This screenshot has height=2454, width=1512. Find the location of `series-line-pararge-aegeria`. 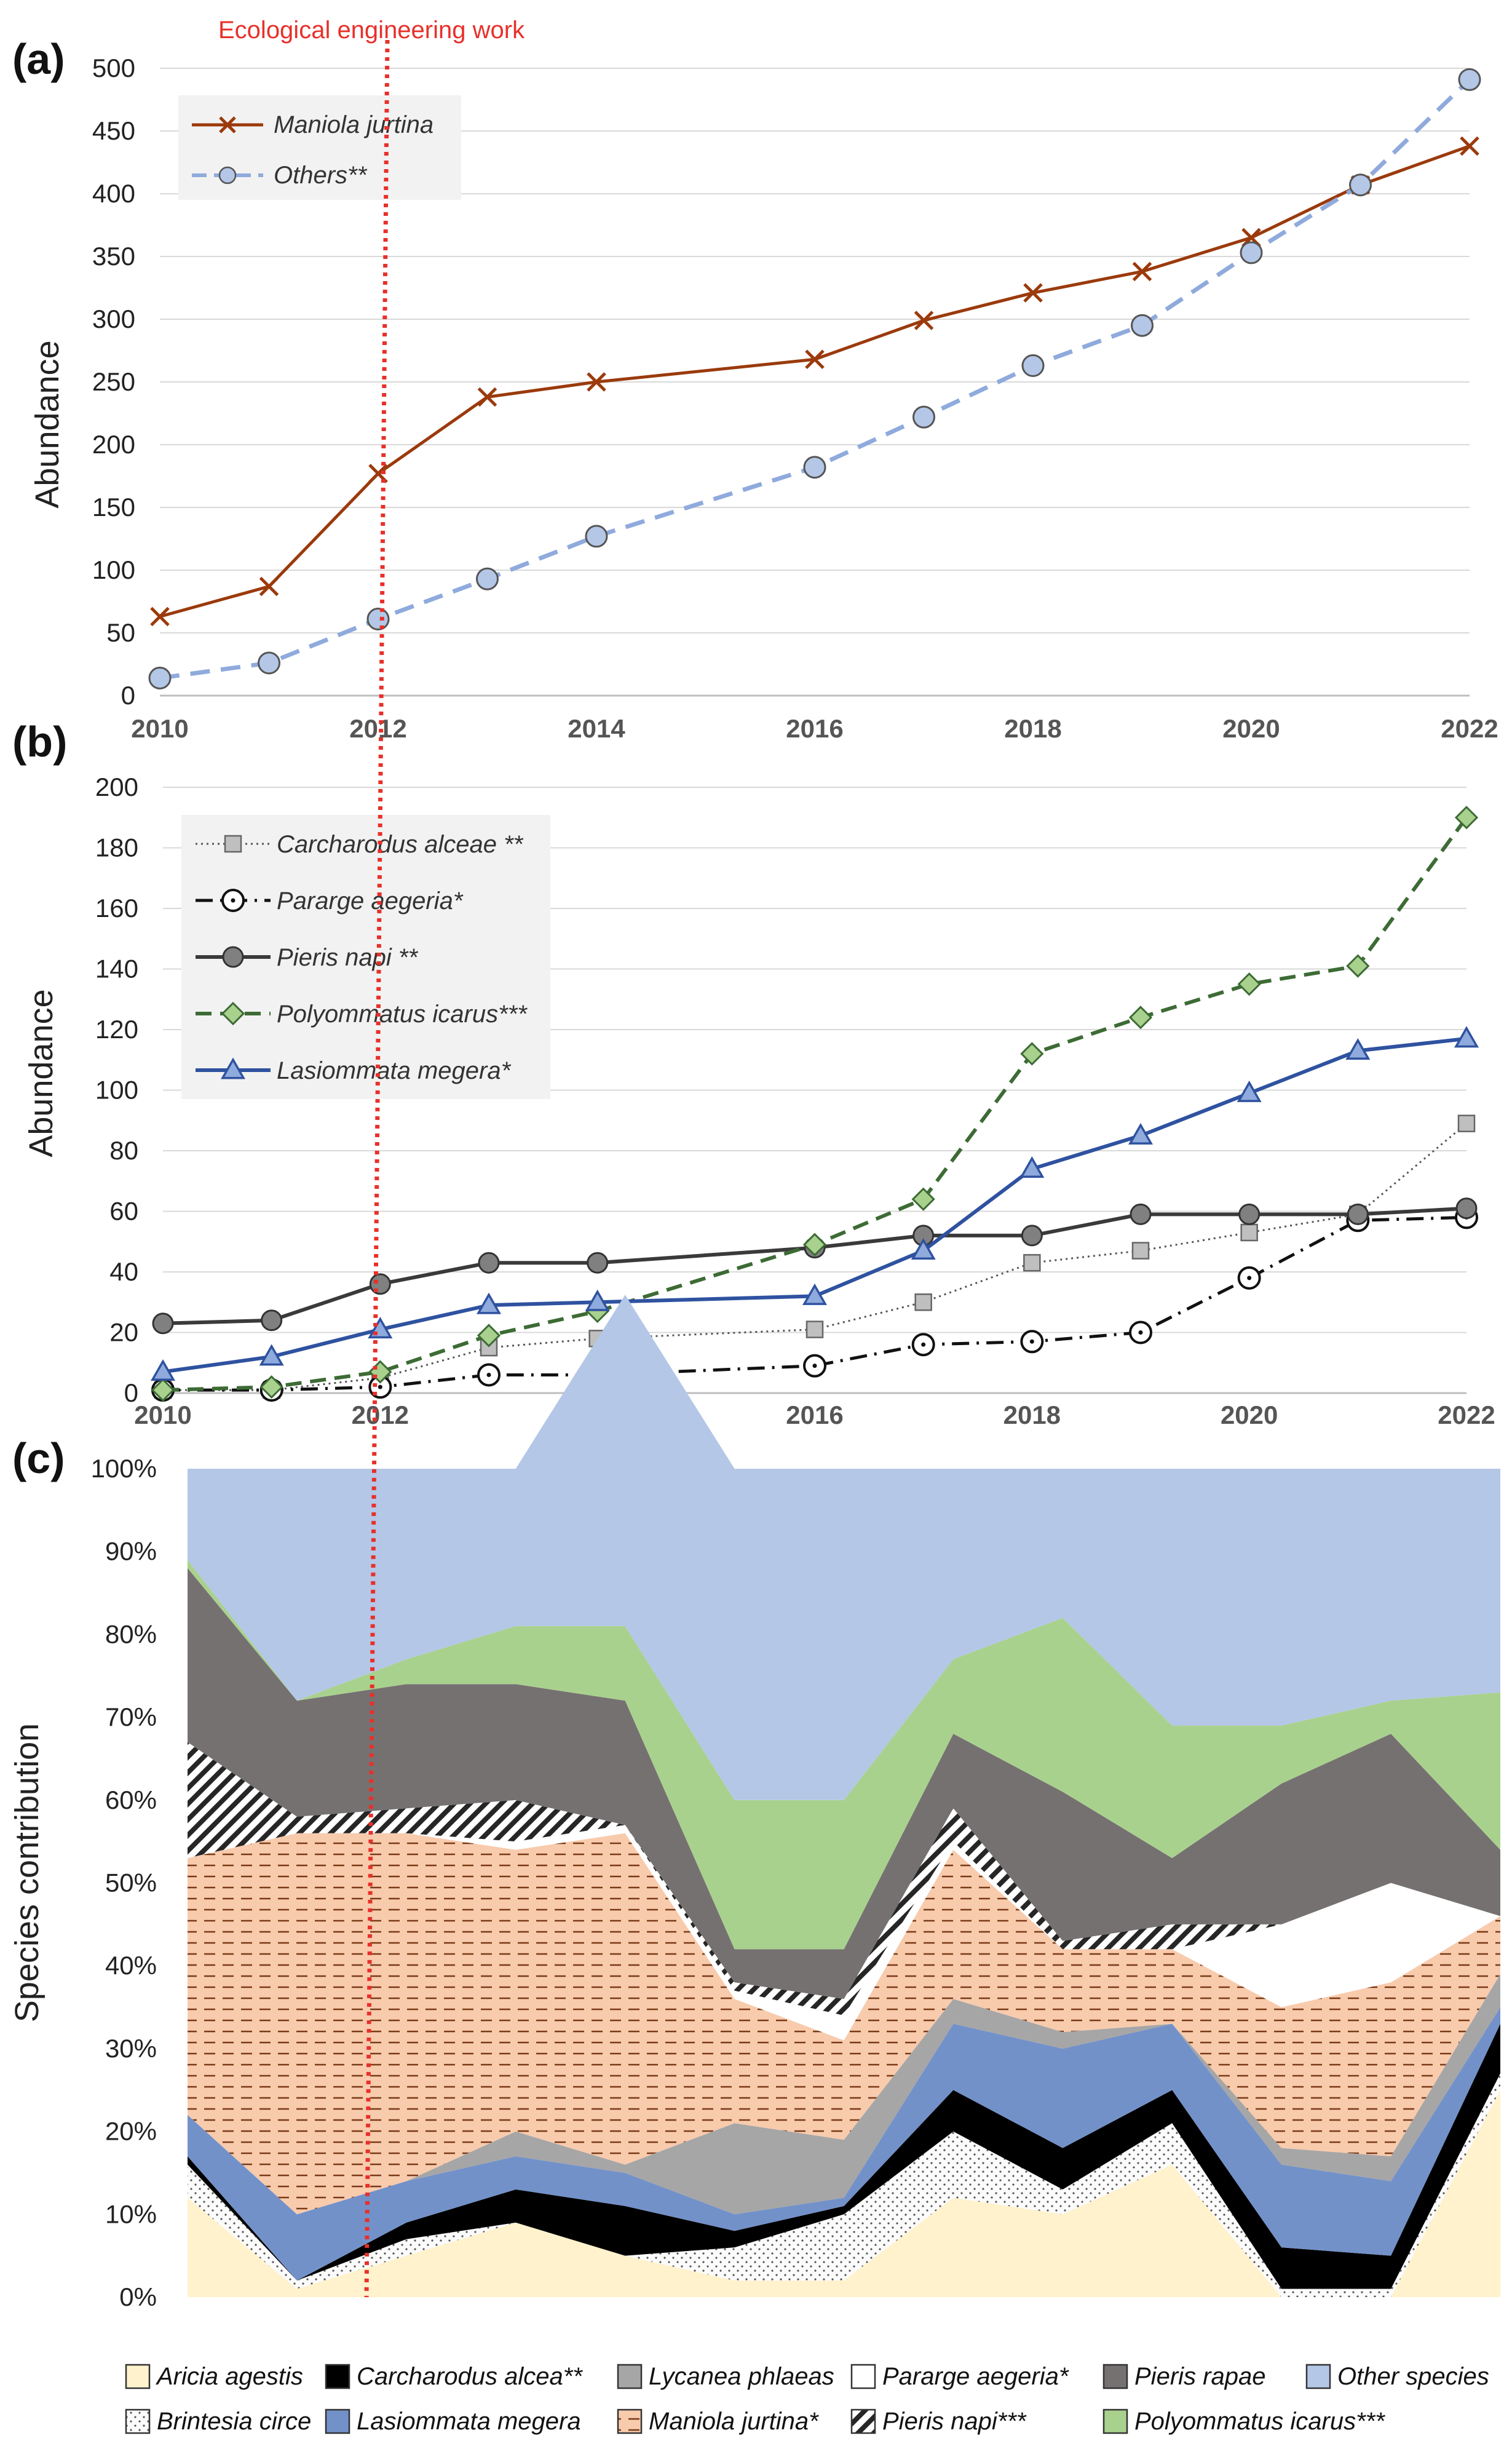

series-line-pararge-aegeria is located at coordinates (815, 1303).